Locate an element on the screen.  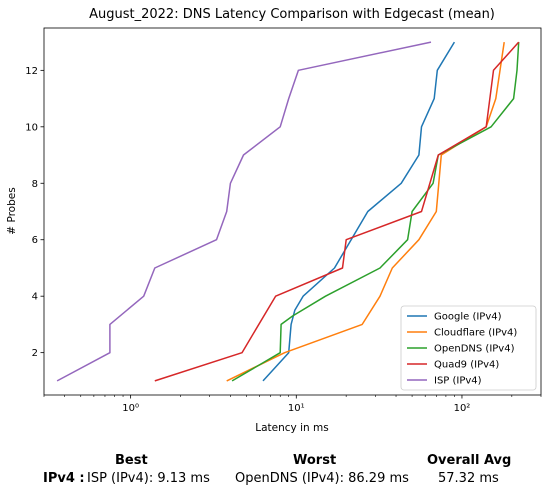
overall-avg-value: 57.32 ms is located at coordinates (468, 478).